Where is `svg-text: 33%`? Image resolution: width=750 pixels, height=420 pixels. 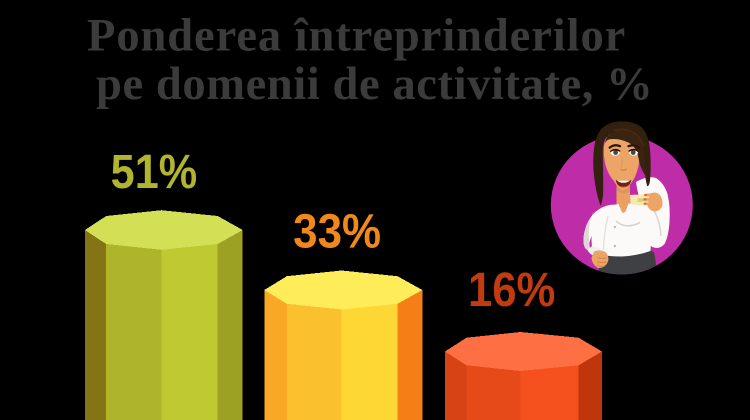 svg-text: 33% is located at coordinates (337, 230).